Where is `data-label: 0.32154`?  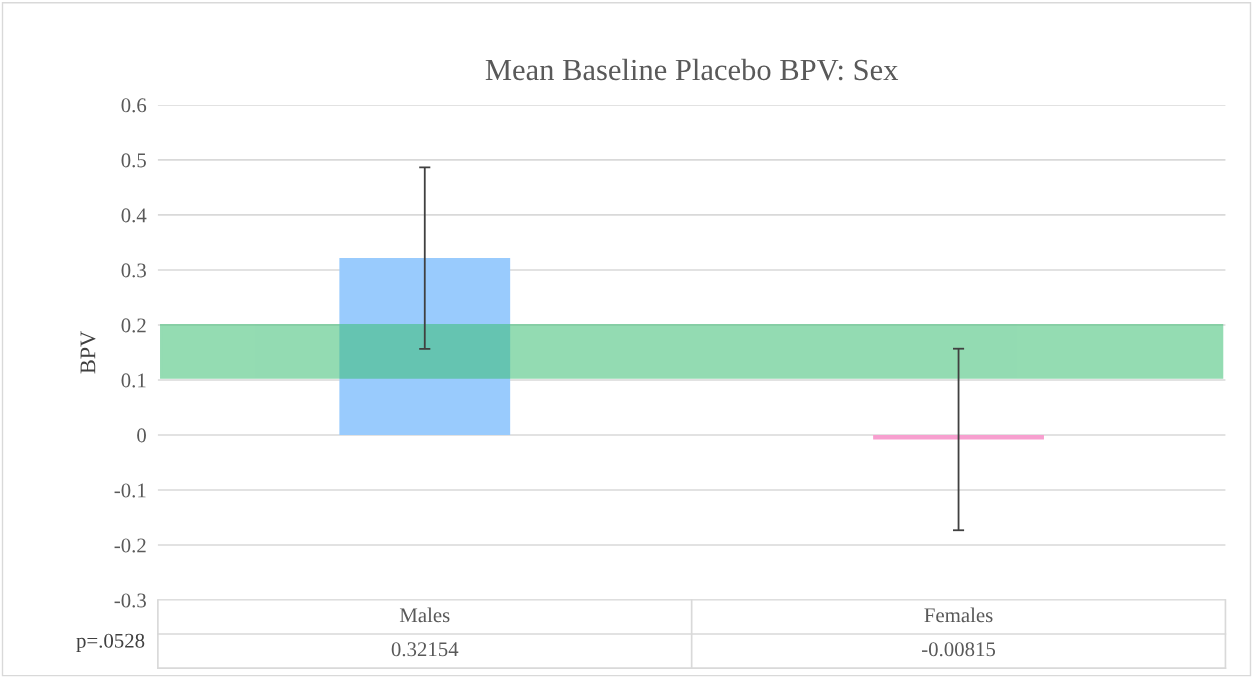 data-label: 0.32154 is located at coordinates (425, 649).